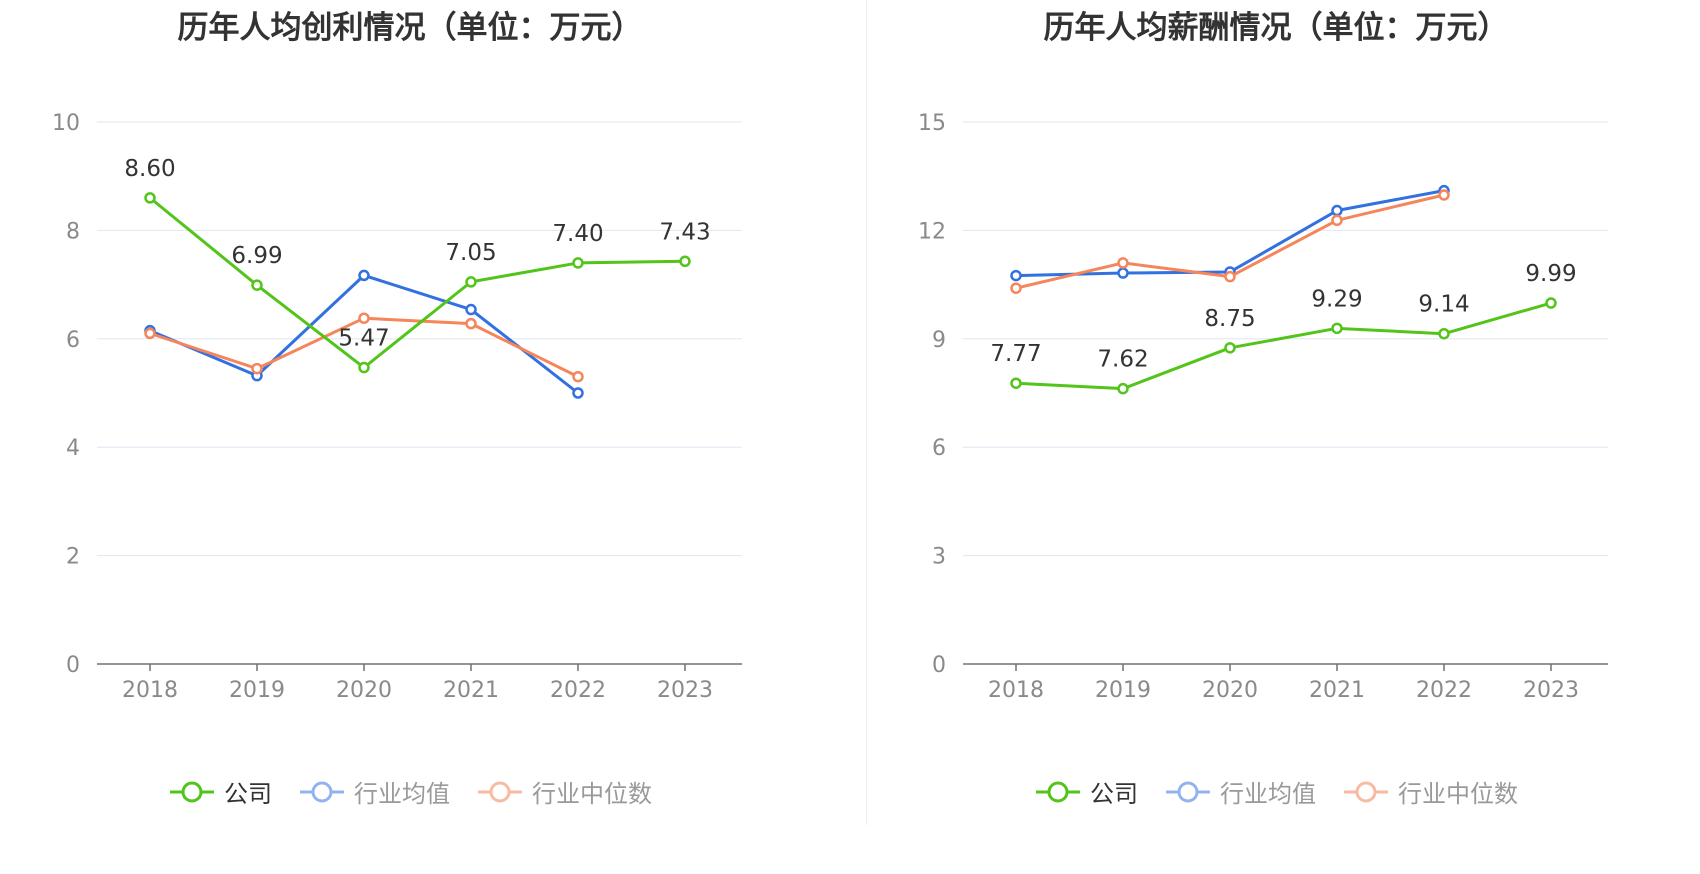 The width and height of the screenshot is (1700, 874). What do you see at coordinates (939, 340) in the screenshot?
I see `y-tick-label: 9` at bounding box center [939, 340].